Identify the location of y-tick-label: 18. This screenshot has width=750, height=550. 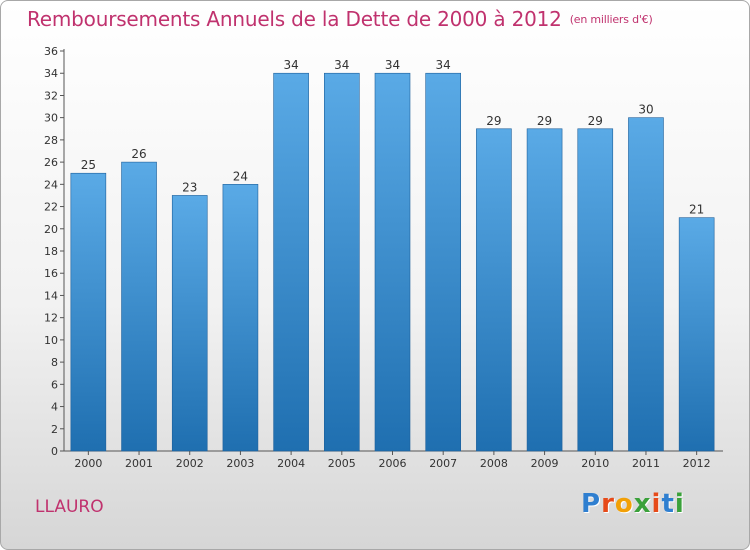
(51, 251).